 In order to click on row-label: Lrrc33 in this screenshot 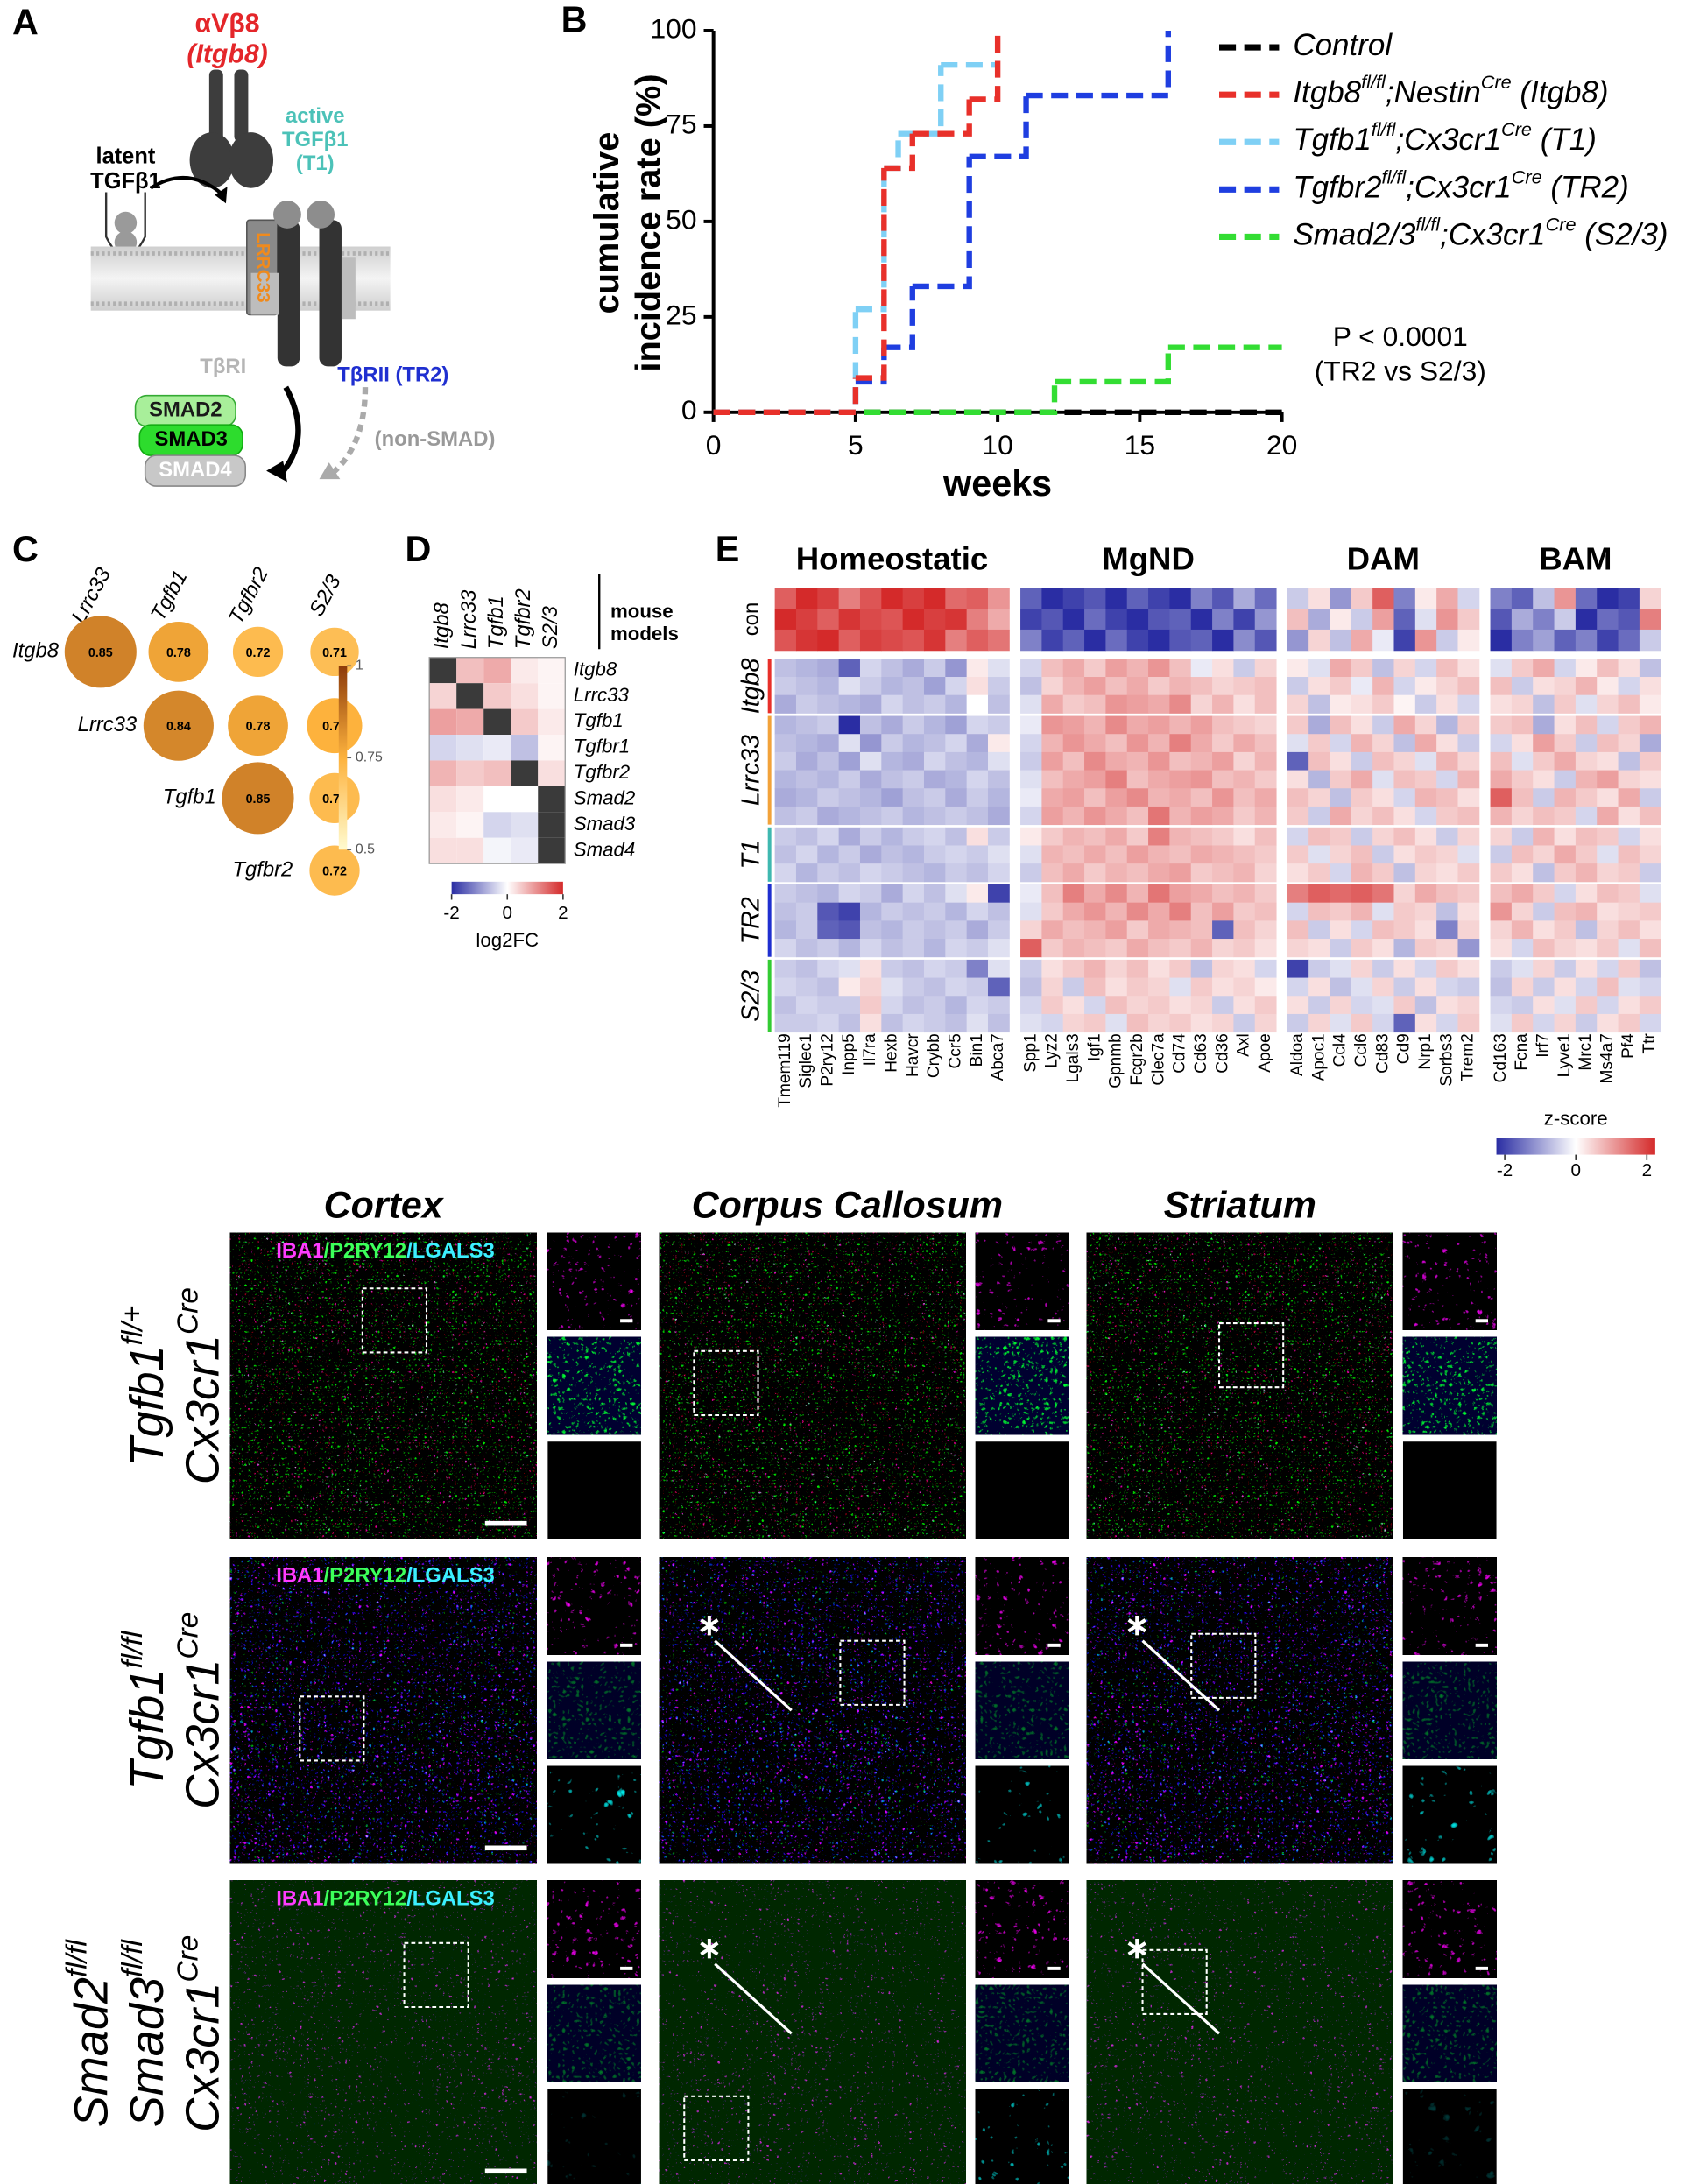, I will do `click(602, 695)`.